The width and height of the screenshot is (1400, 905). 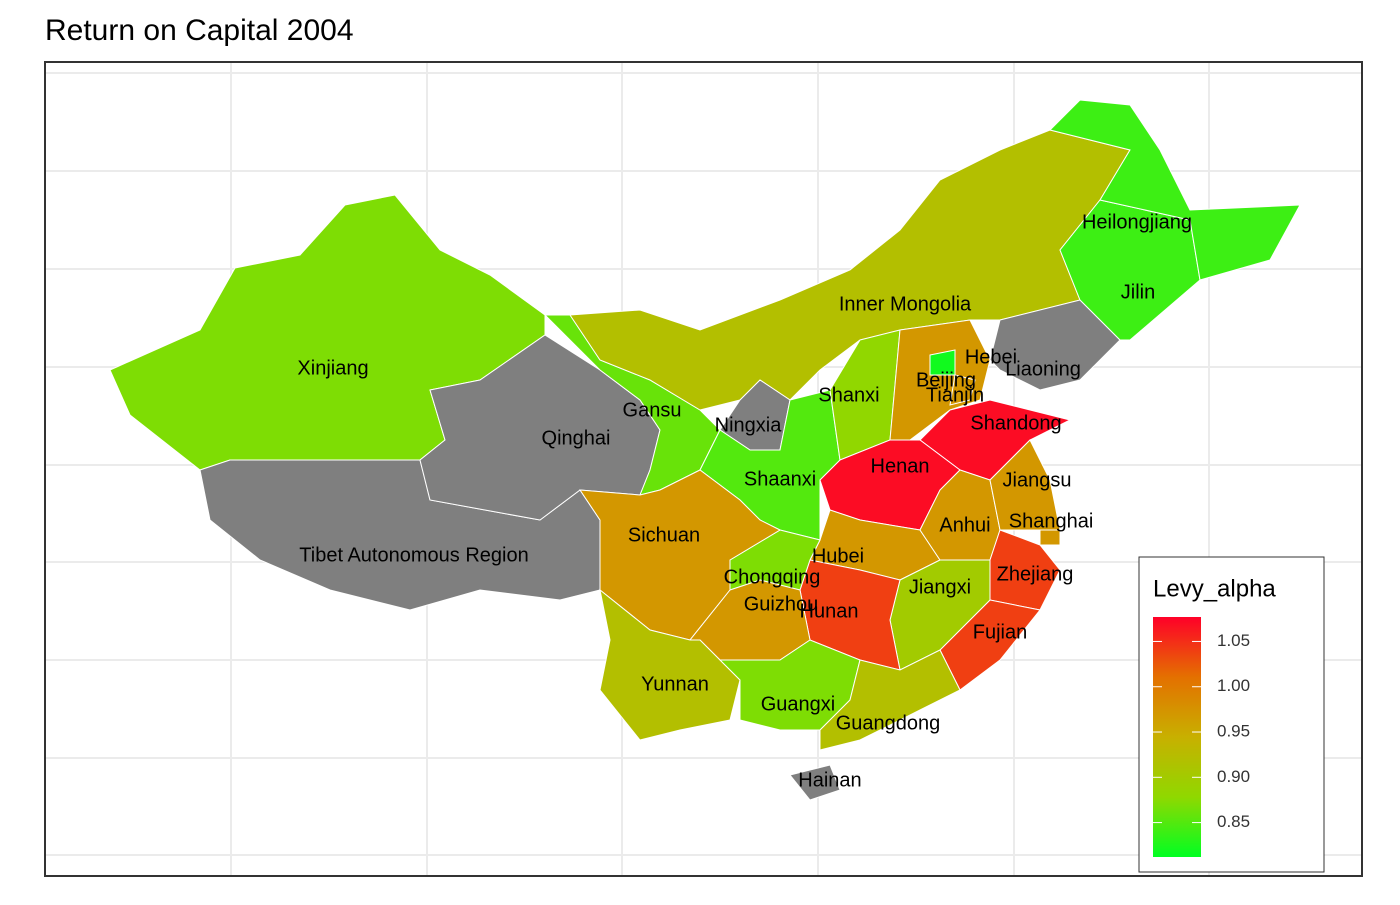 I want to click on province-label: Shaanxi, so click(x=780, y=479).